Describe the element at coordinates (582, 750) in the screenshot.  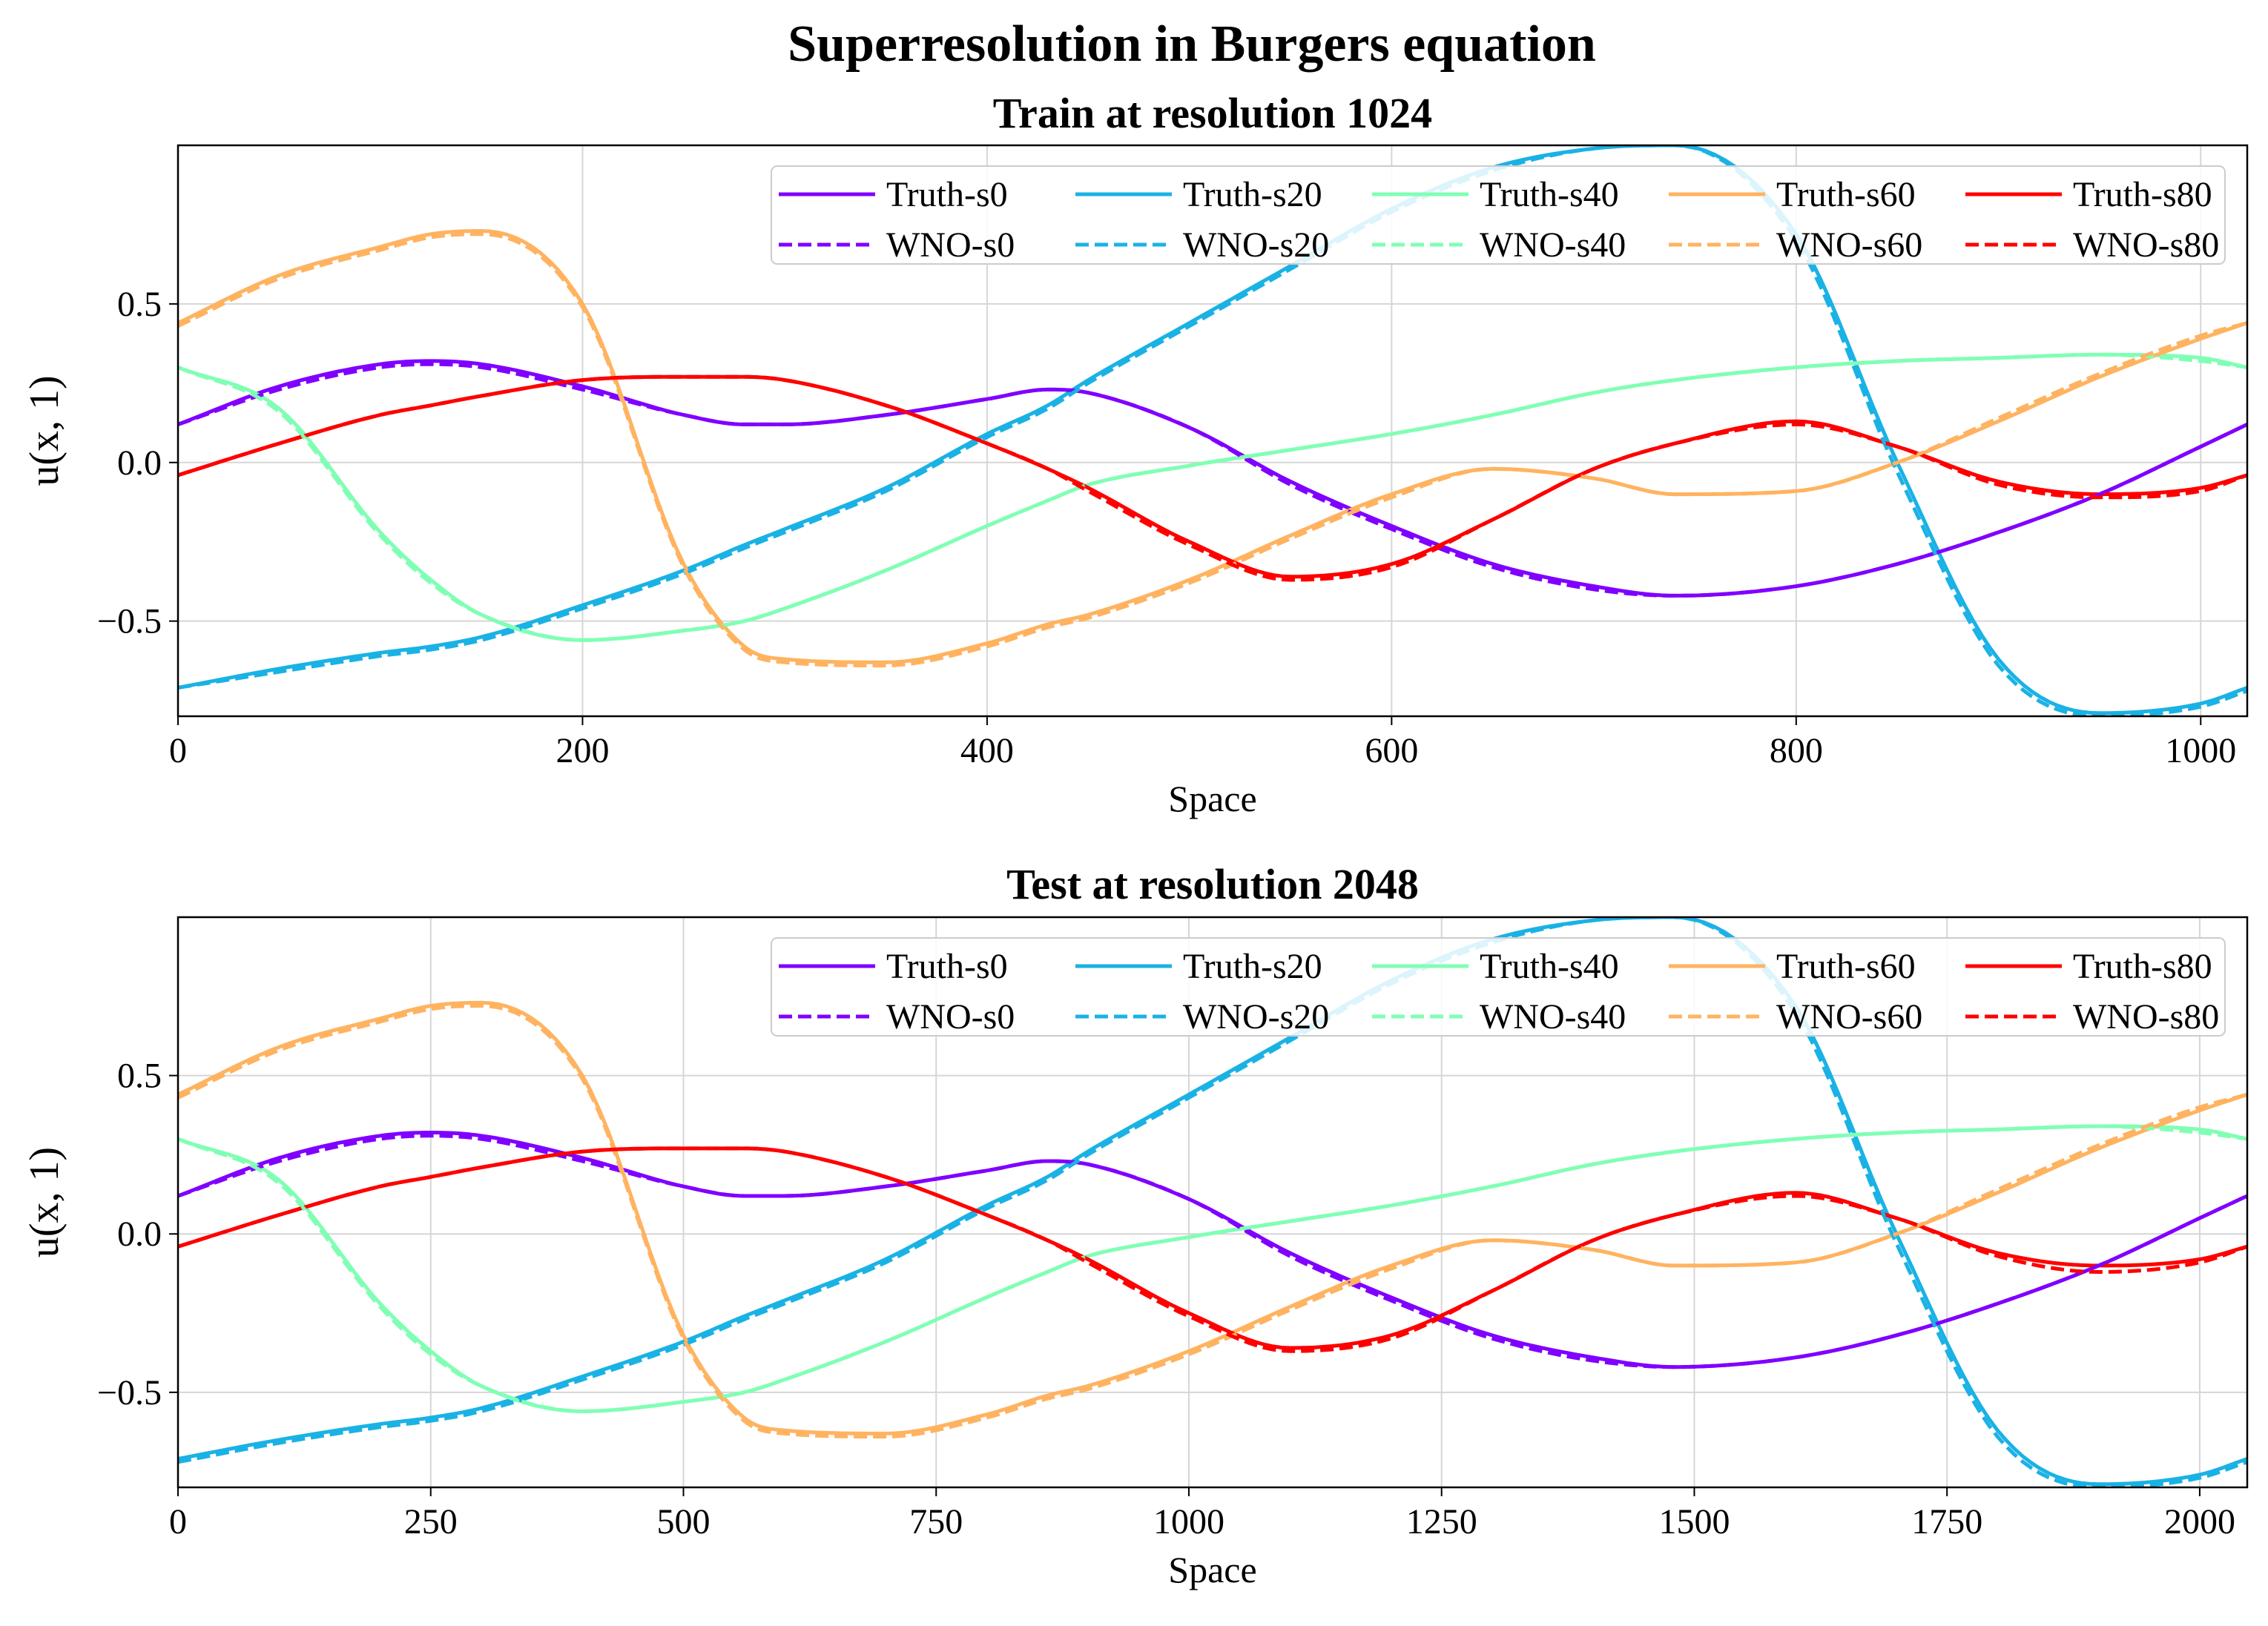
I see `x-tick-label: 200` at that location.